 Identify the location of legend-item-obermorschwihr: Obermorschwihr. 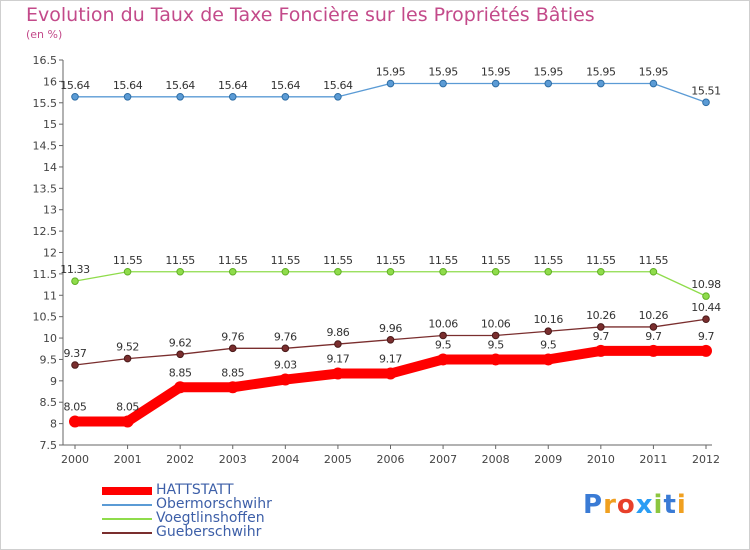
(217, 504).